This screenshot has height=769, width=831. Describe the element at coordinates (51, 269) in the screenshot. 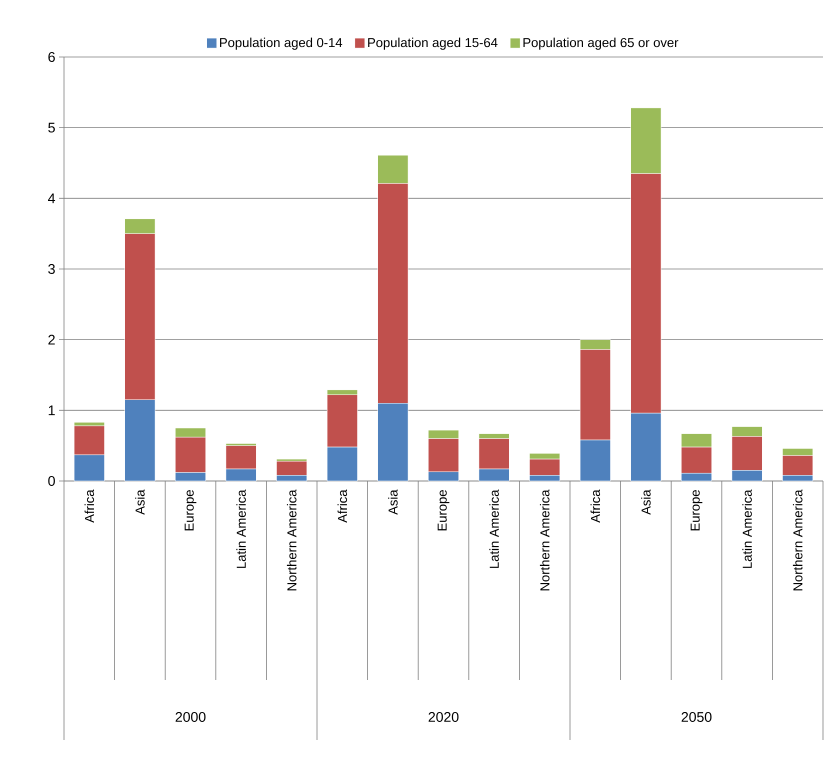

I see `y-tick-label: 3` at that location.